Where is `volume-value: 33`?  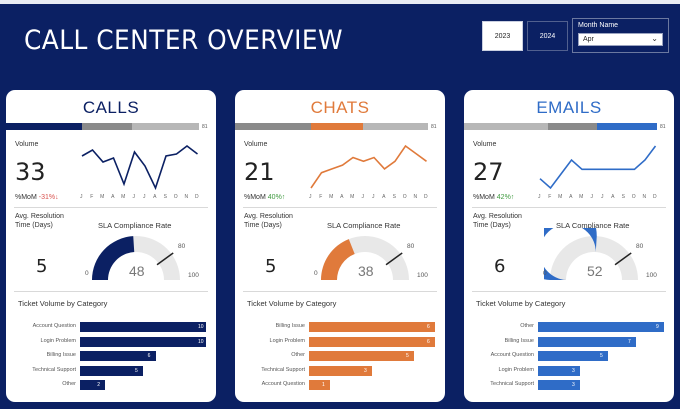
volume-value: 33 is located at coordinates (30, 172).